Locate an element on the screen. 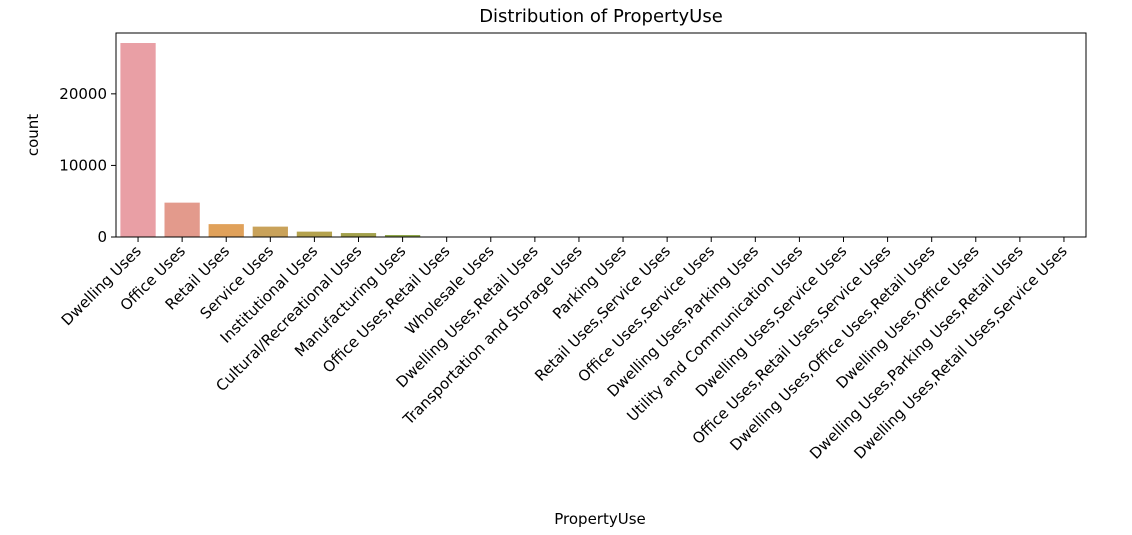 This screenshot has height=535, width=1132. y-axis: 0 10000 20000 is located at coordinates (87, 165).